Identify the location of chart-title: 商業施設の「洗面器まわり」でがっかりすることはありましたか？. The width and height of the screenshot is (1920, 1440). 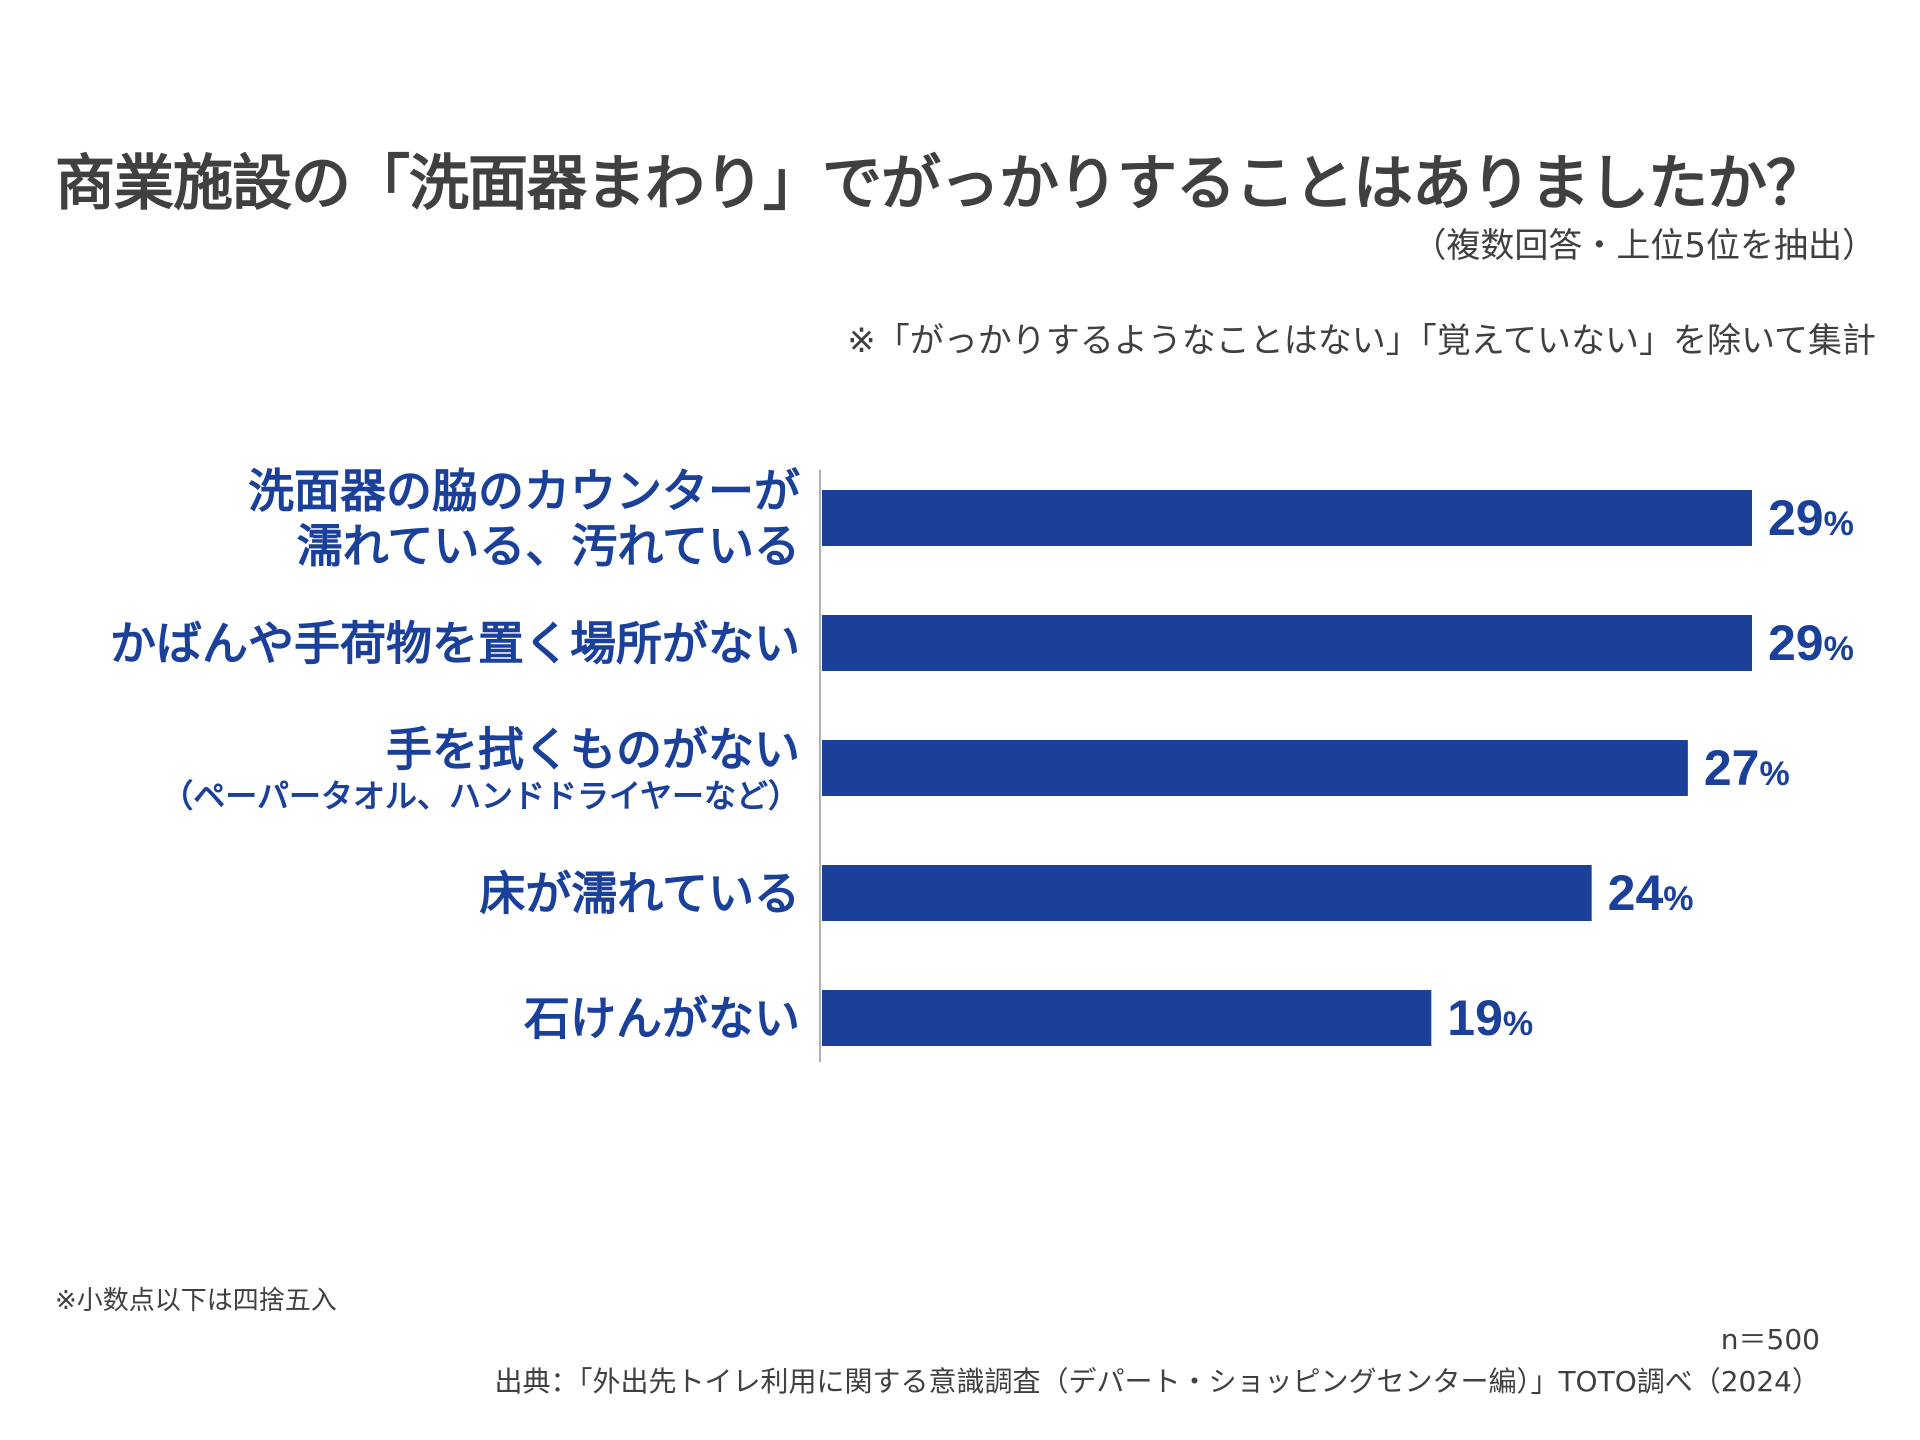
(940, 184).